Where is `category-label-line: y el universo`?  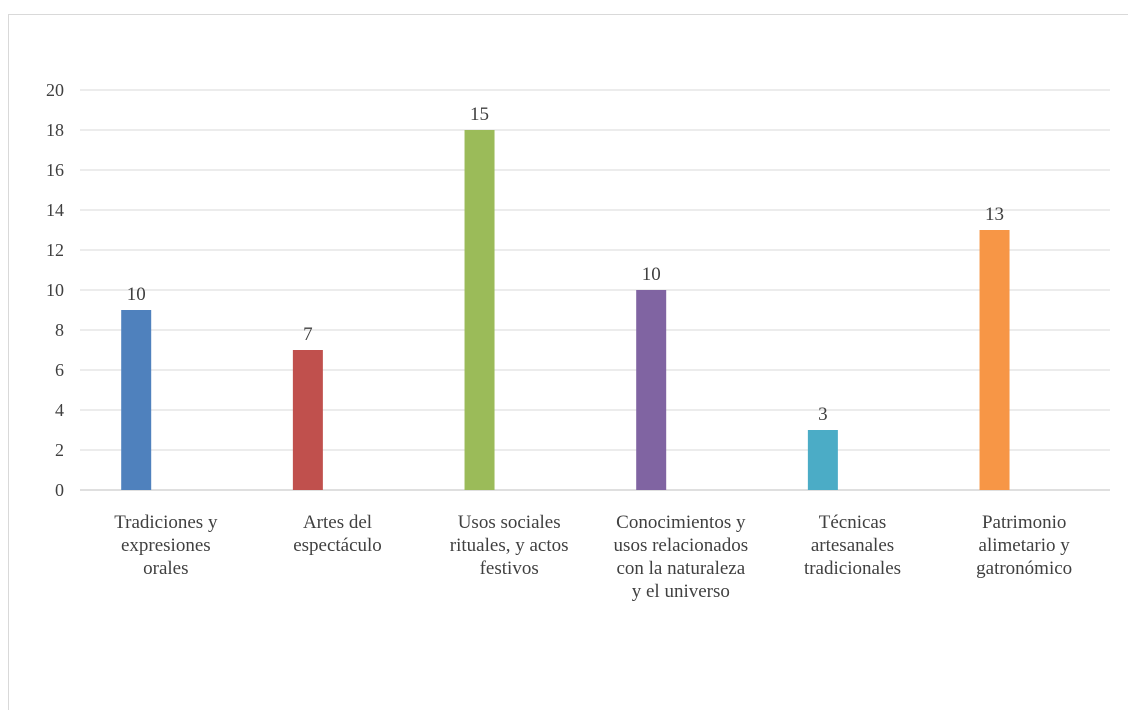 category-label-line: y el universo is located at coordinates (681, 591).